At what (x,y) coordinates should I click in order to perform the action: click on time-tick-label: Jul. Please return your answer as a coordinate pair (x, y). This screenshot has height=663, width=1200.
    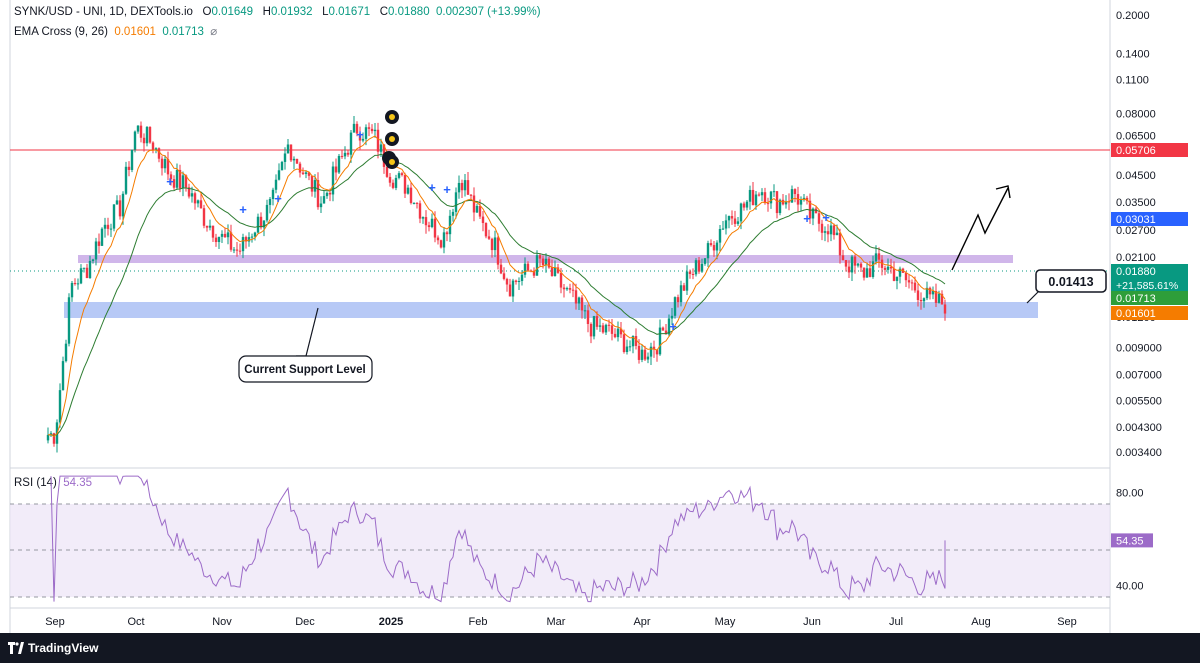
    Looking at the image, I should click on (896, 622).